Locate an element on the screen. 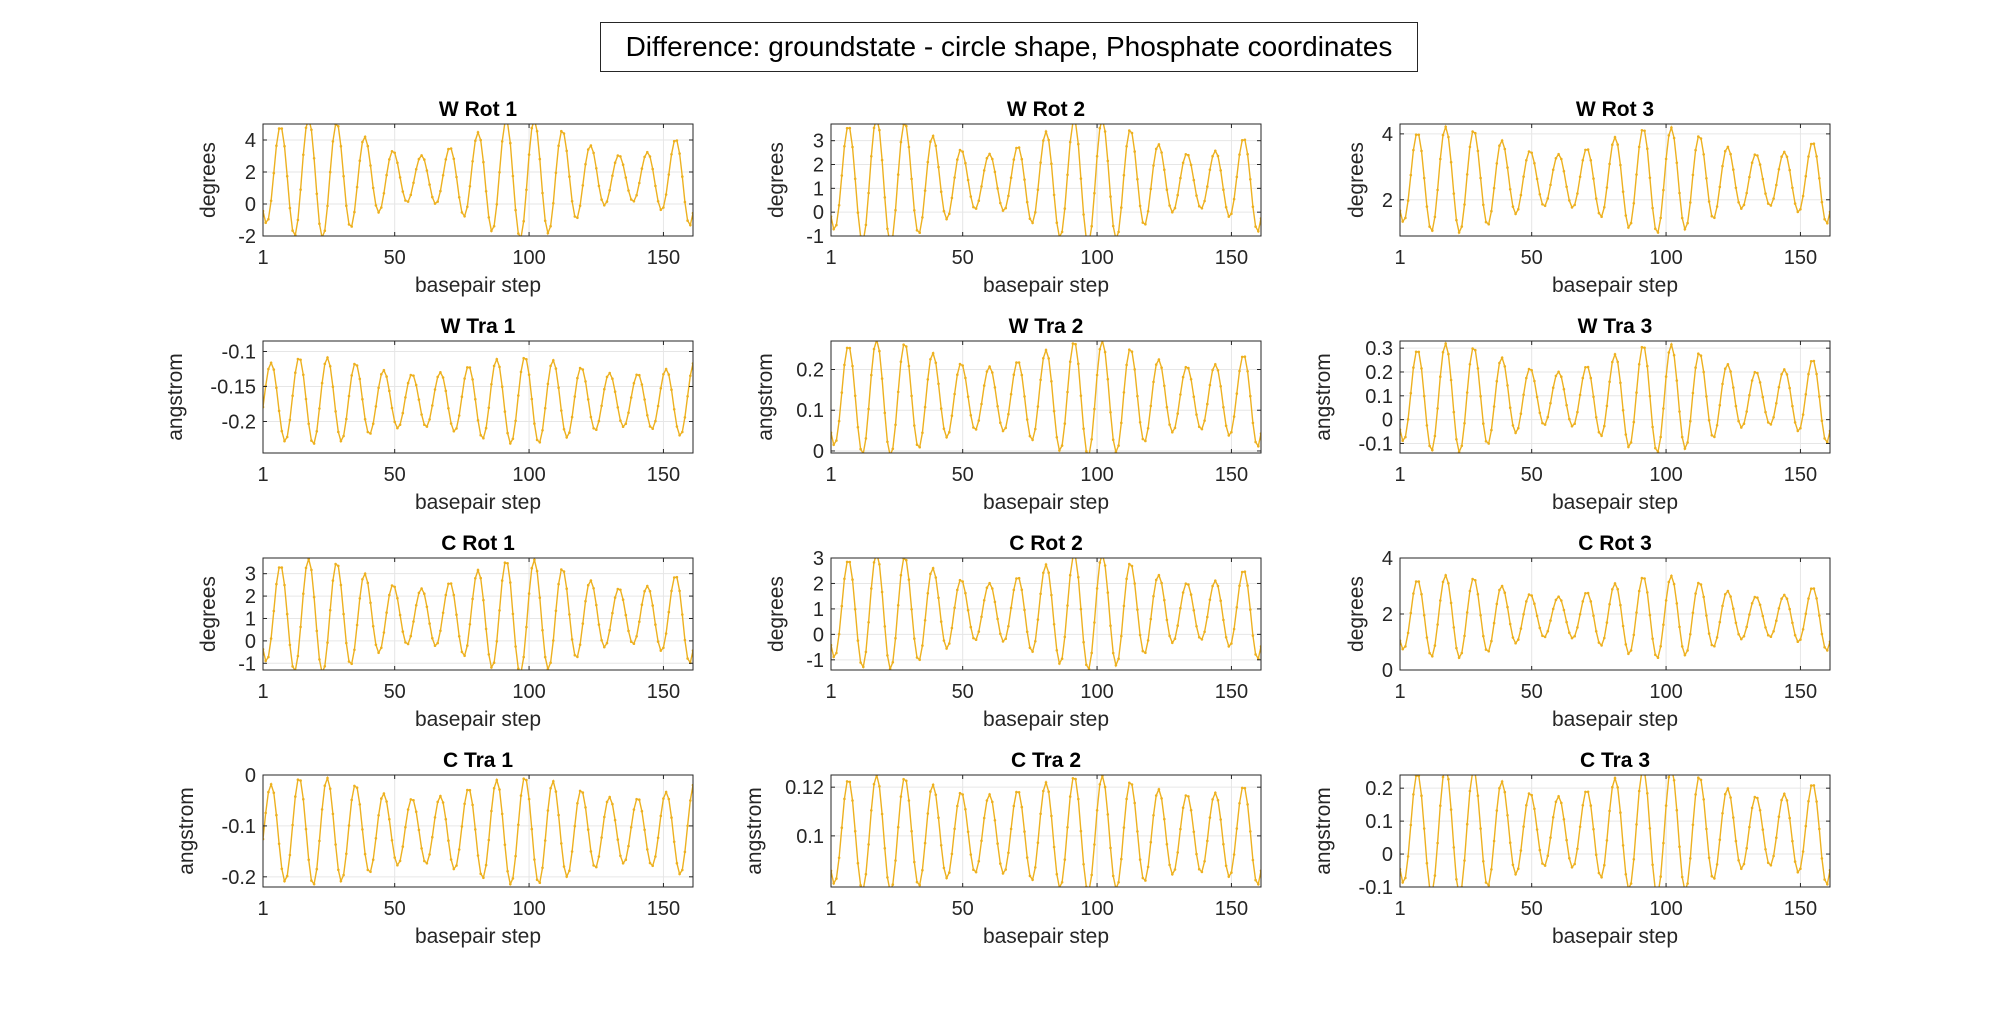  y-tick-label: 0 is located at coordinates (1387, 421).